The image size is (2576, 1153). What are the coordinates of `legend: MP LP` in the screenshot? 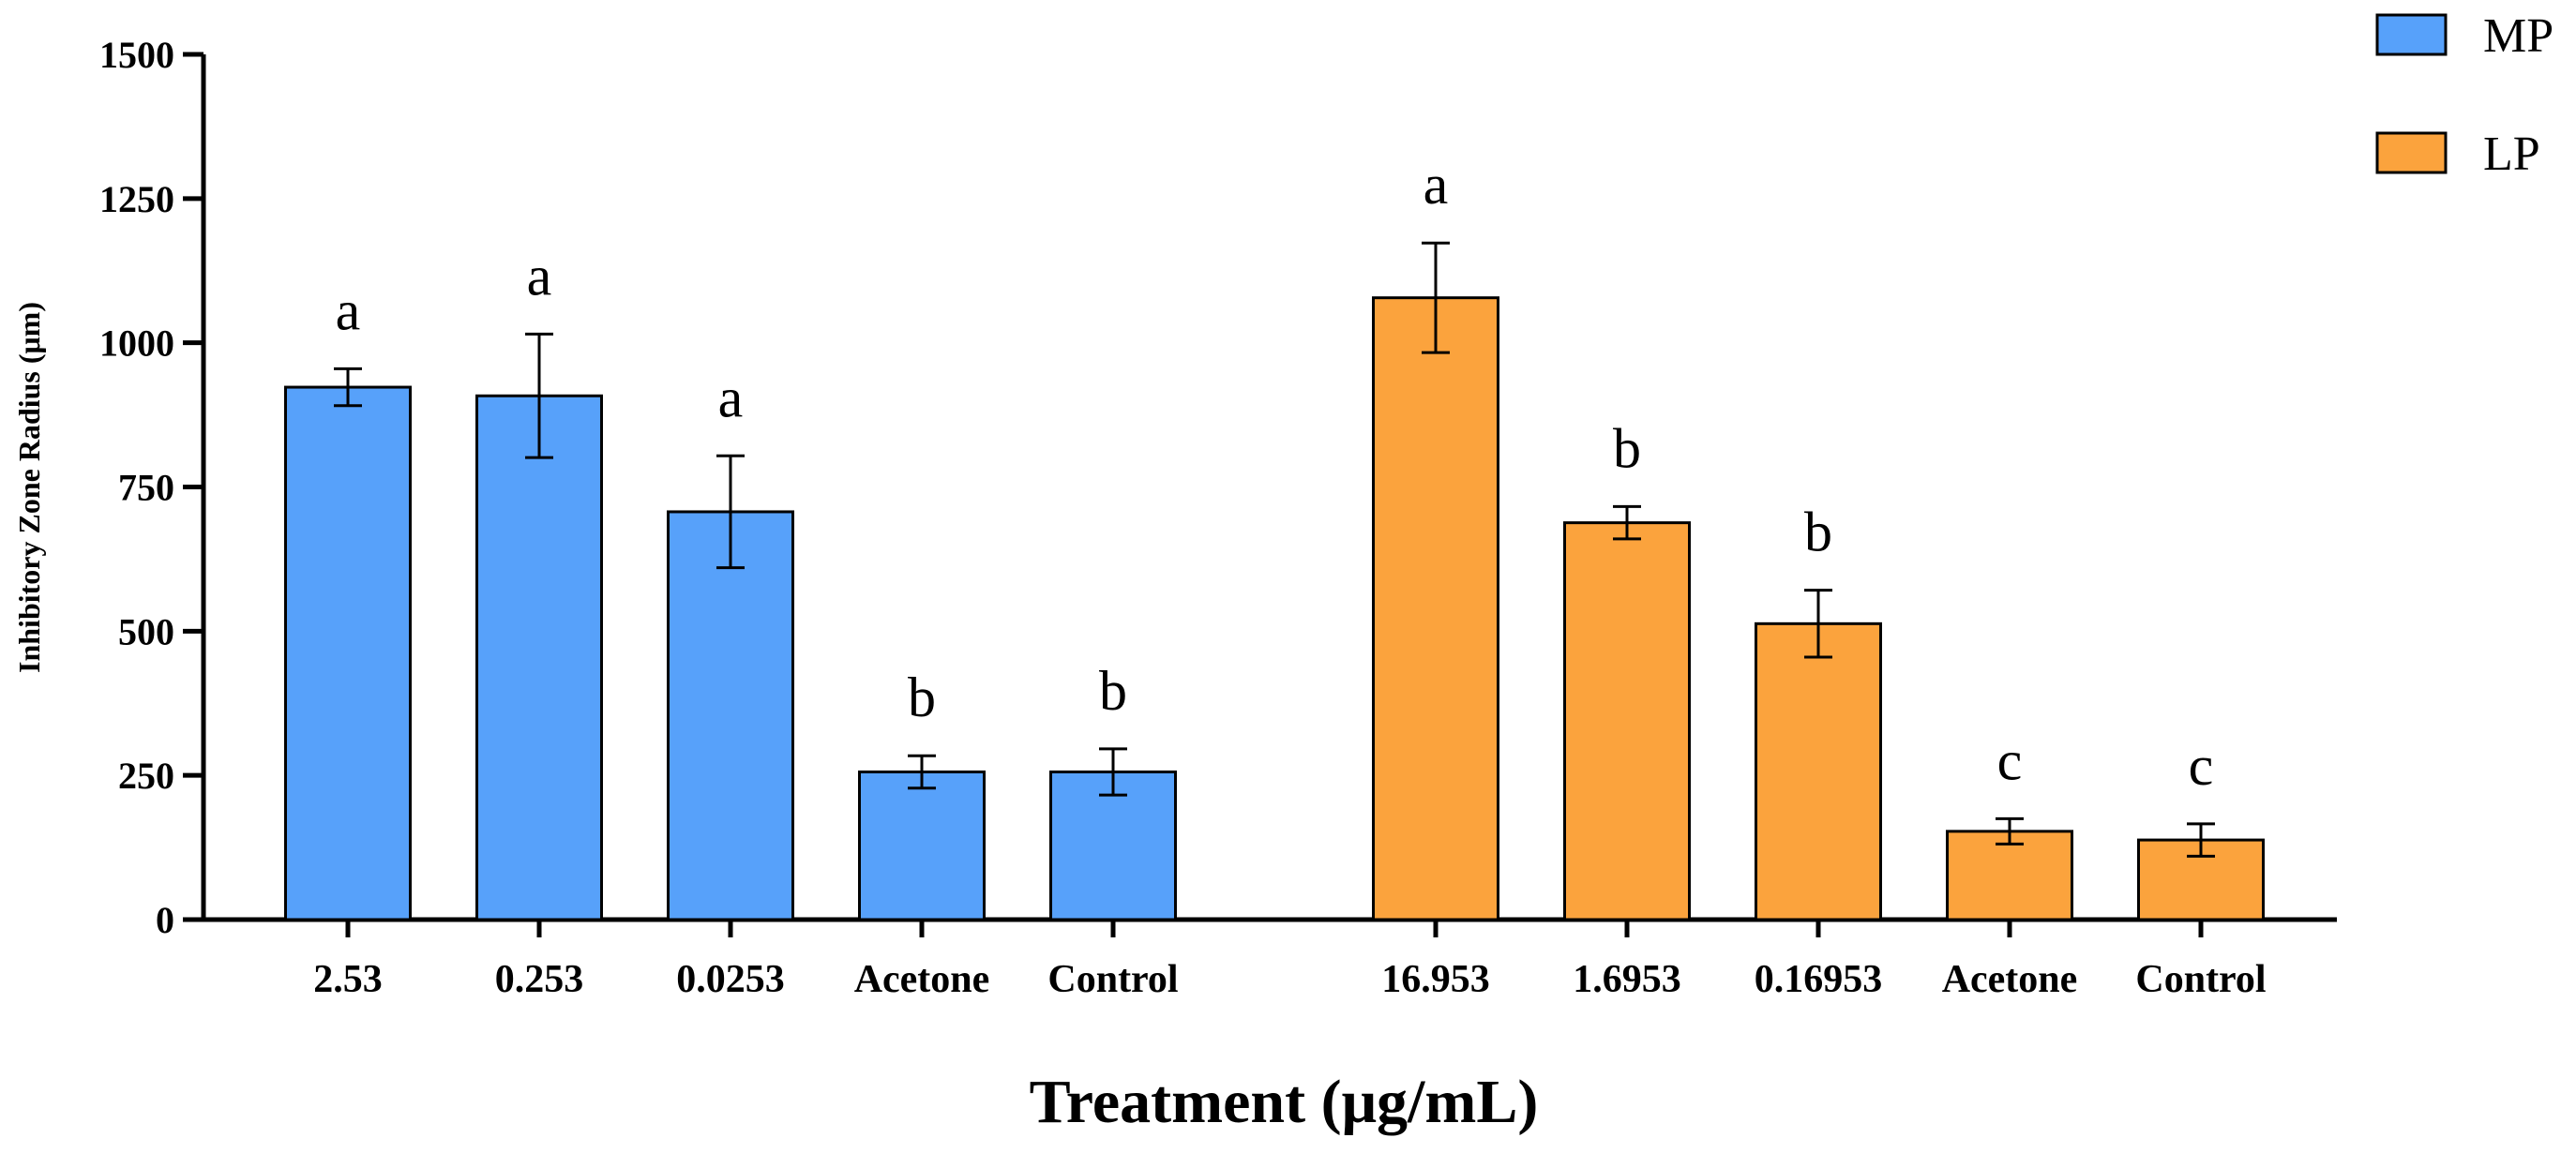 It's located at (2464, 95).